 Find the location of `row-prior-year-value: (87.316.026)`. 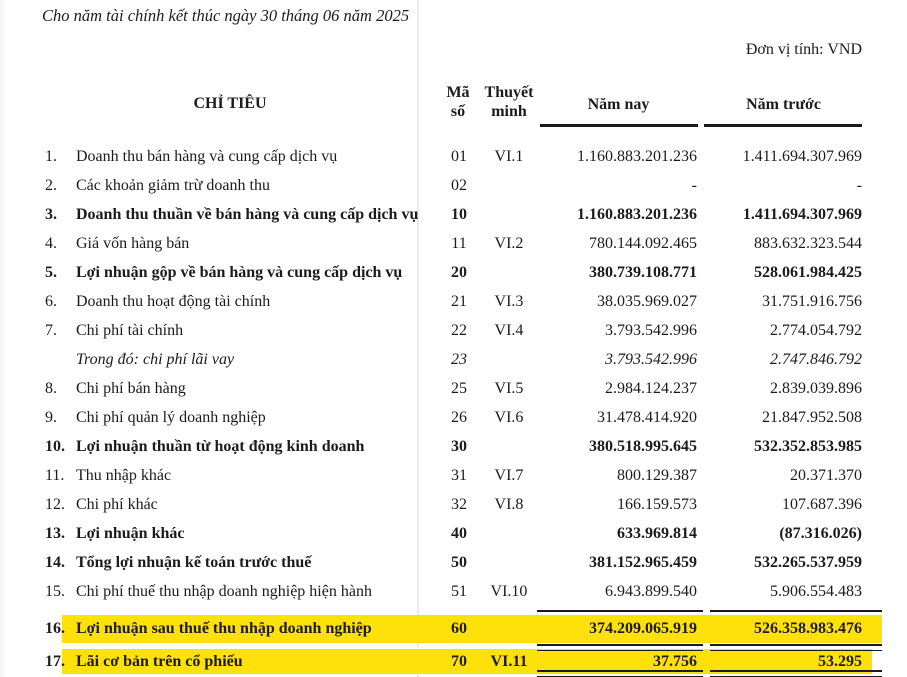

row-prior-year-value: (87.316.026) is located at coordinates (820, 533).